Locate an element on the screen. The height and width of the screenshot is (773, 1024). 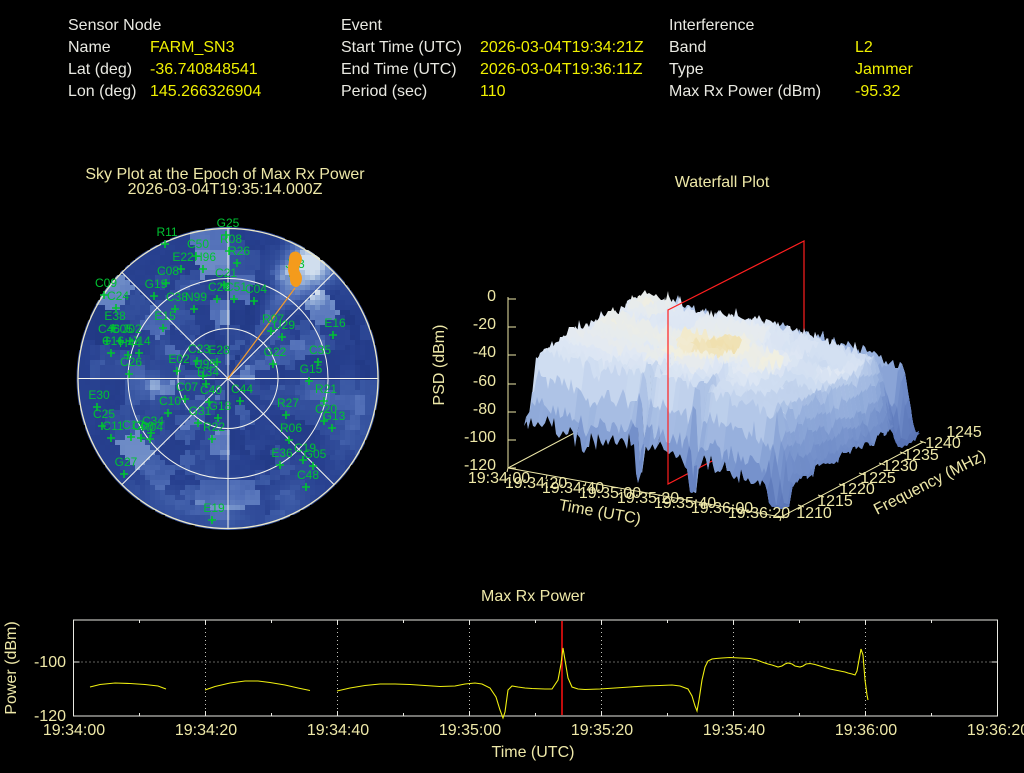
svg-text: 0 is located at coordinates (491, 296).